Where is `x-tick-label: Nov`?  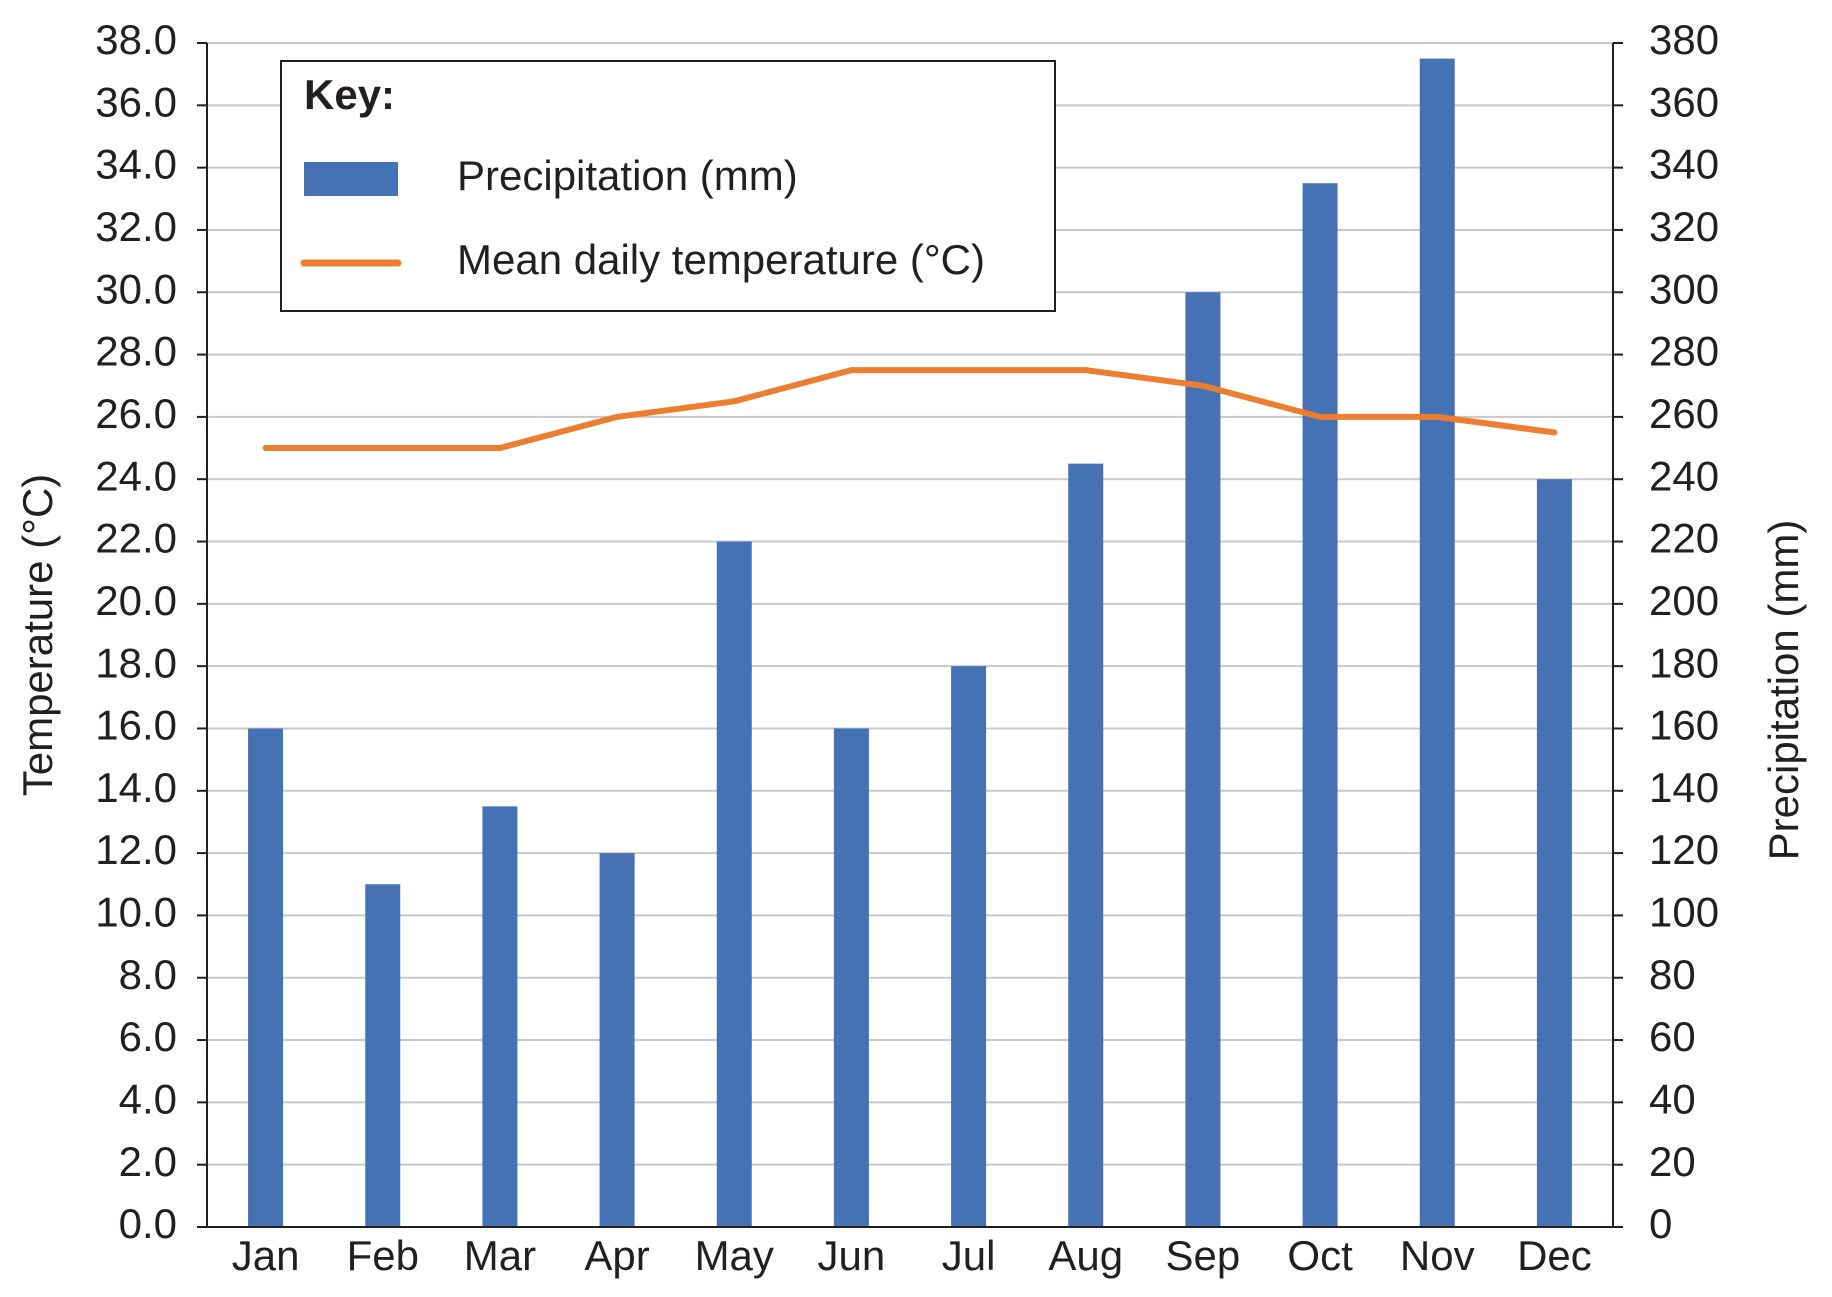
x-tick-label: Nov is located at coordinates (1437, 1255).